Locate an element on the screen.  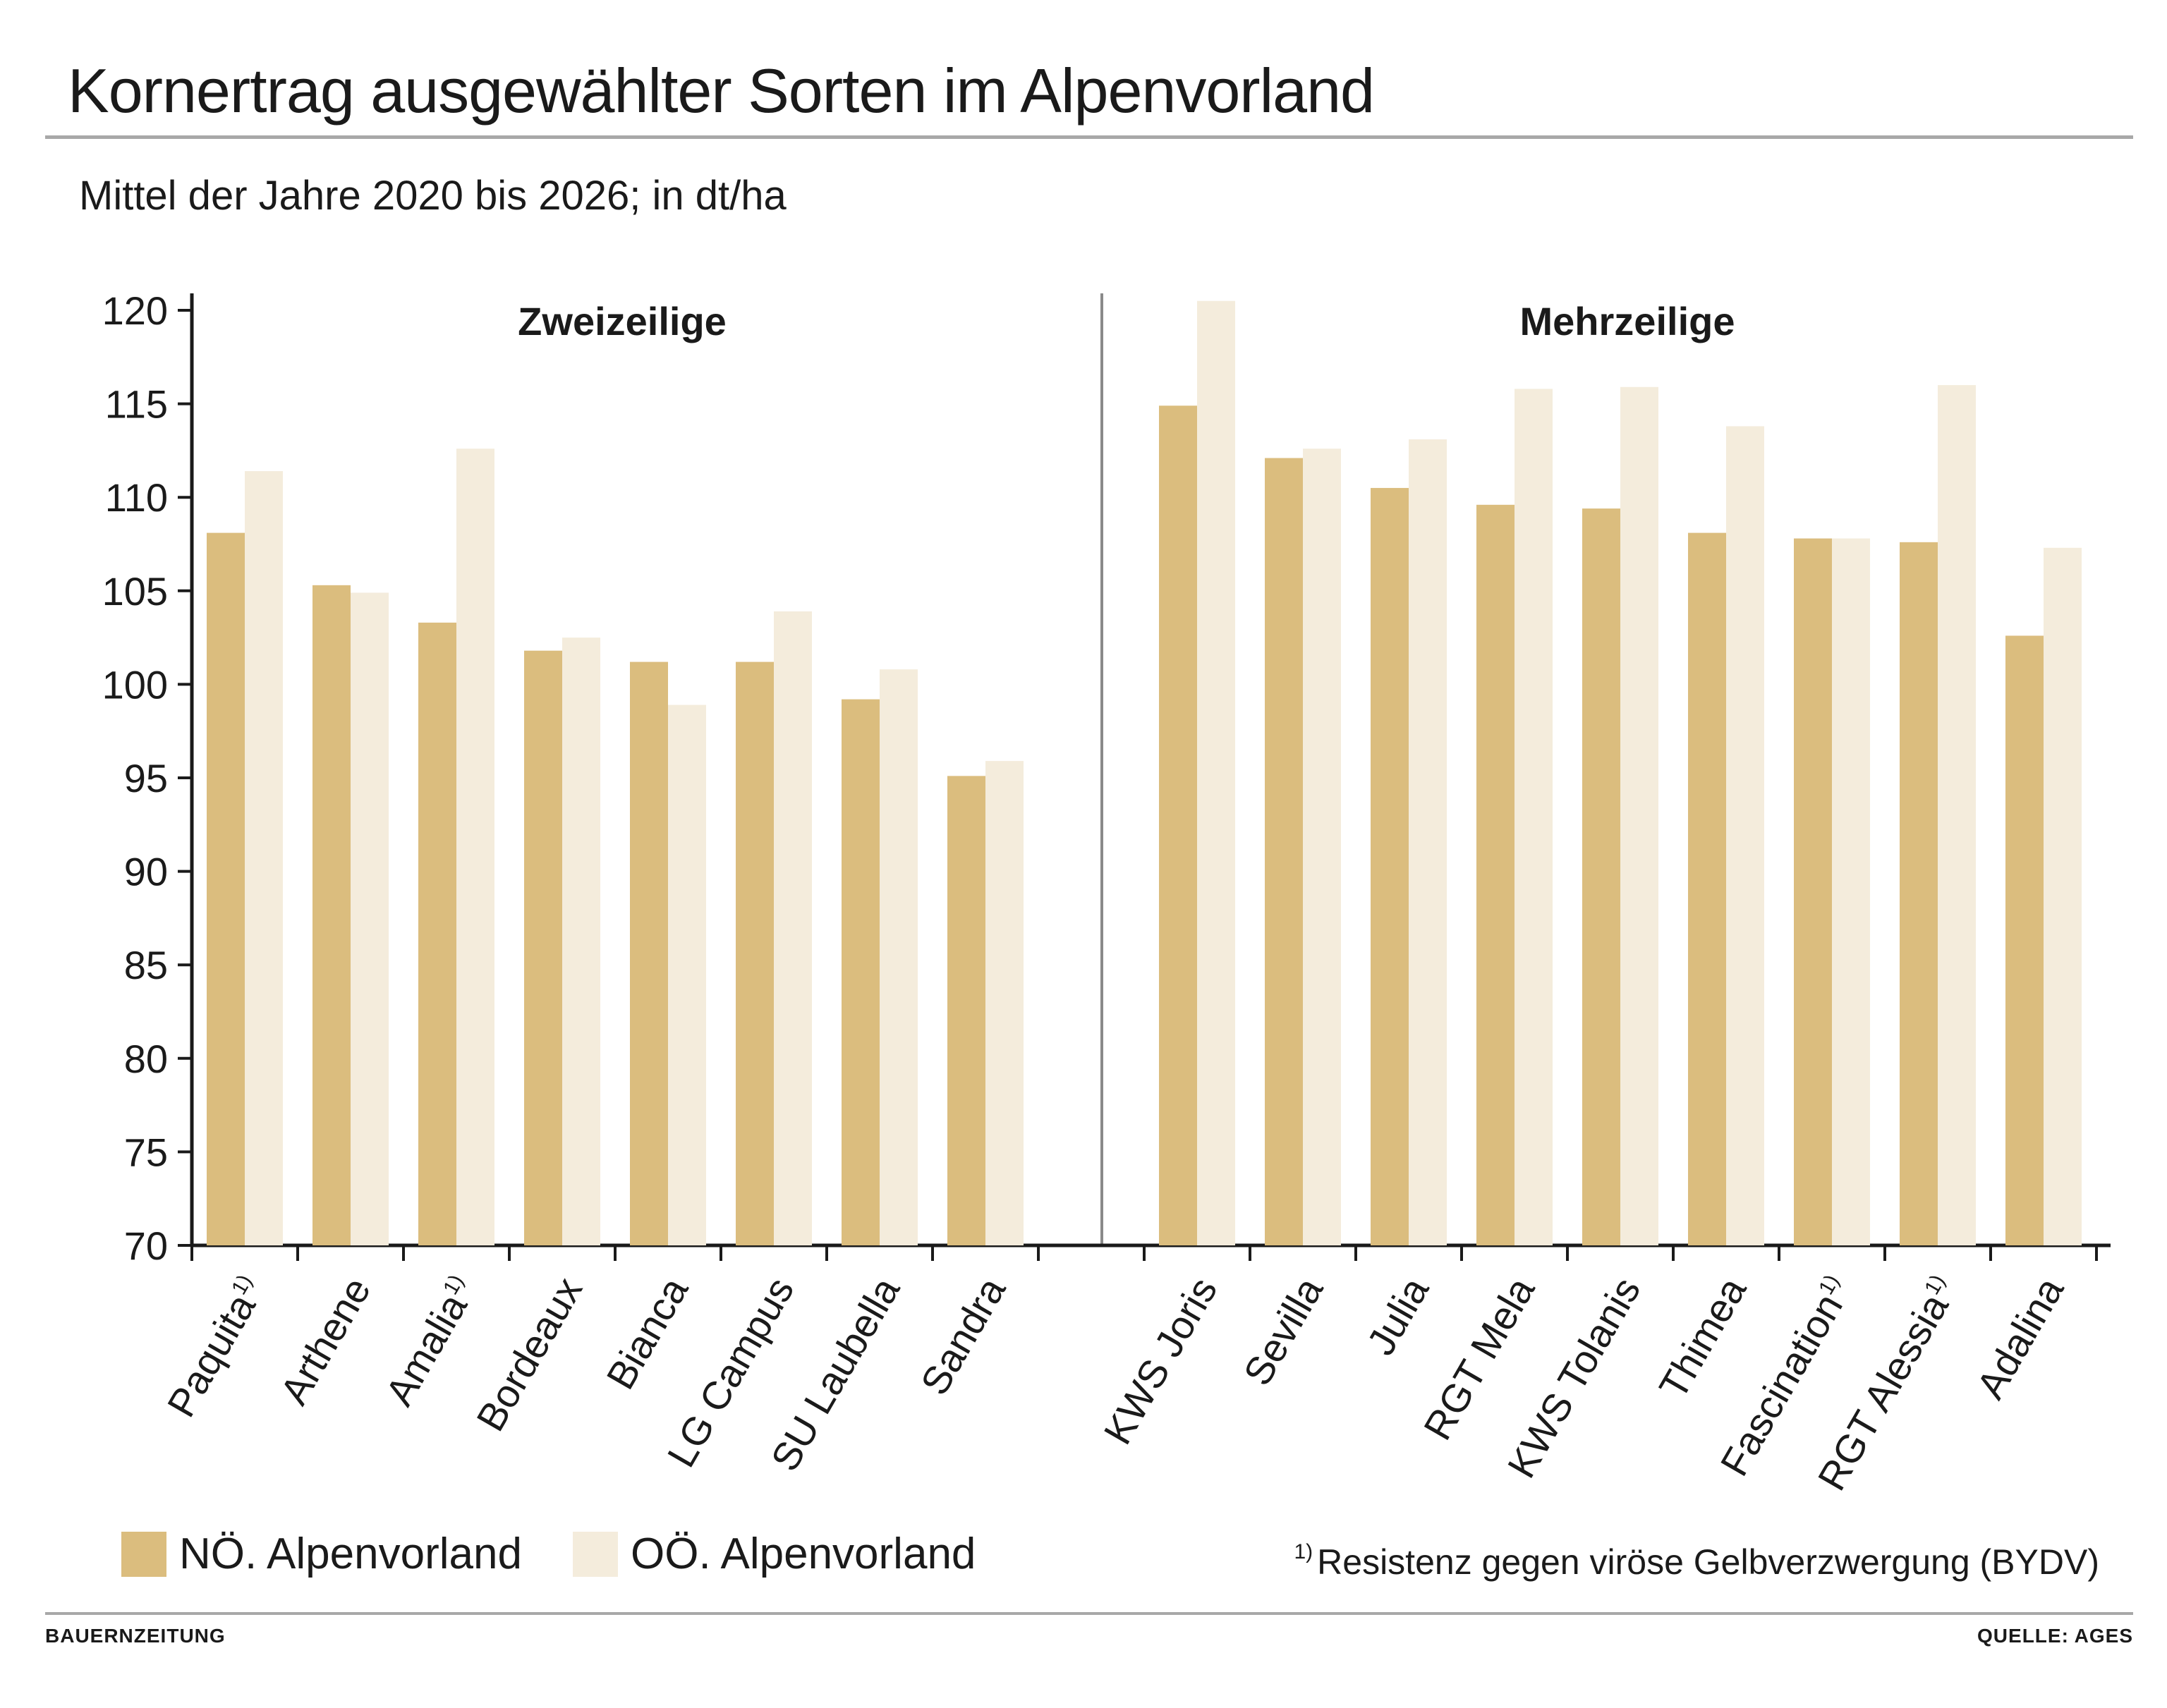
x-category-label: Julia is located at coordinates (1398, 1315).